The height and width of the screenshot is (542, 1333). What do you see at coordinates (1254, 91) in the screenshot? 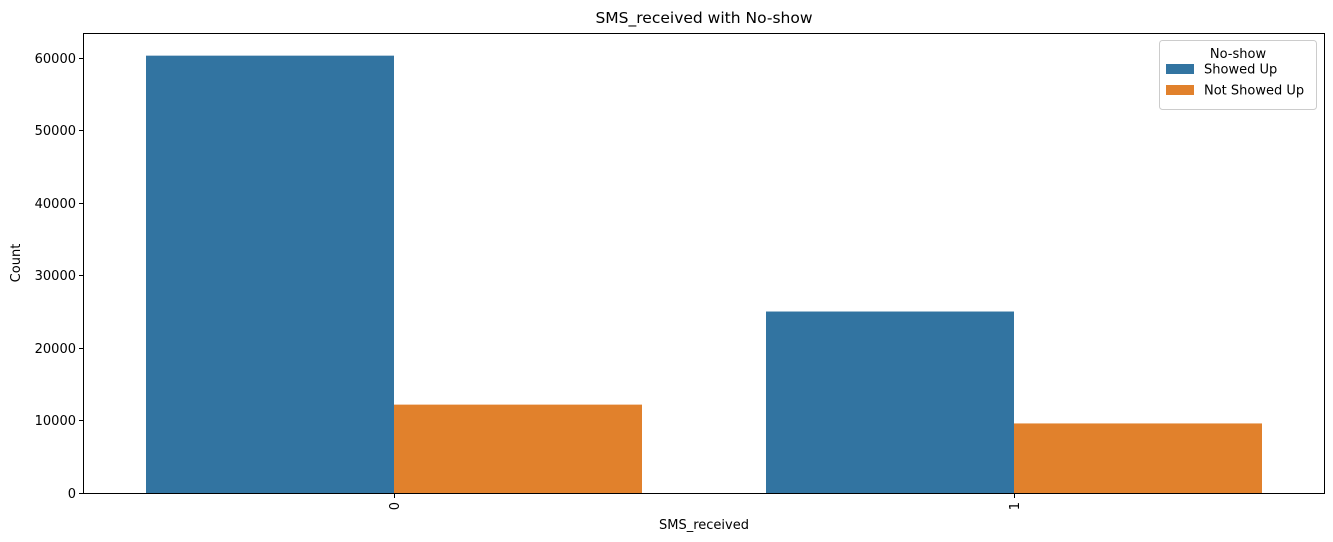
I see `legend-label: Not Showed Up` at bounding box center [1254, 91].